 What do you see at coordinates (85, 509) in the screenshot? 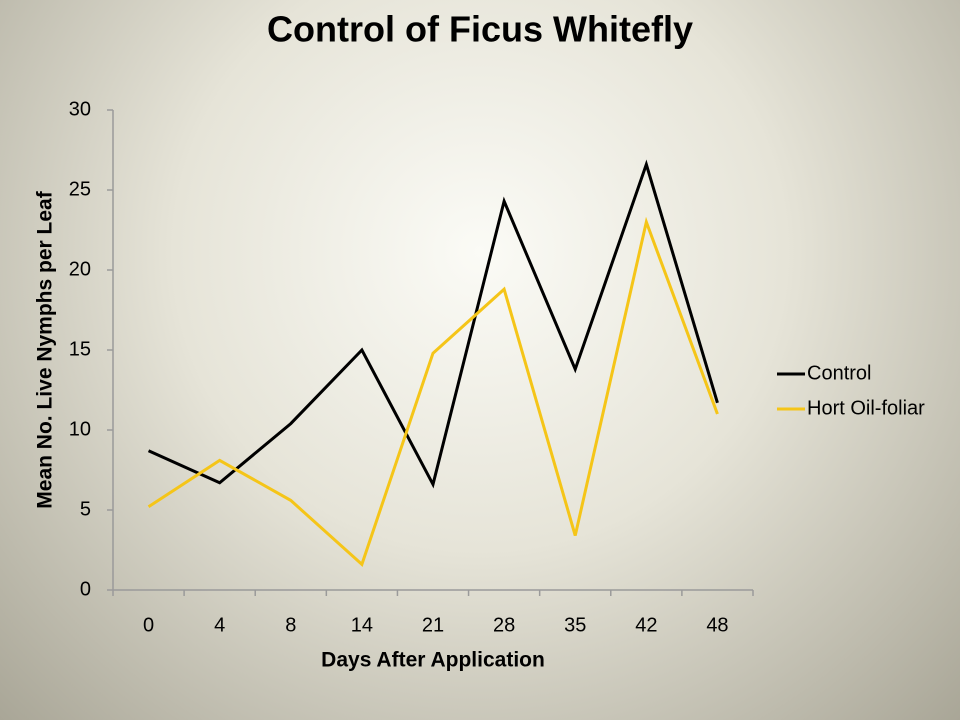
I see `y-tick-label: 5` at bounding box center [85, 509].